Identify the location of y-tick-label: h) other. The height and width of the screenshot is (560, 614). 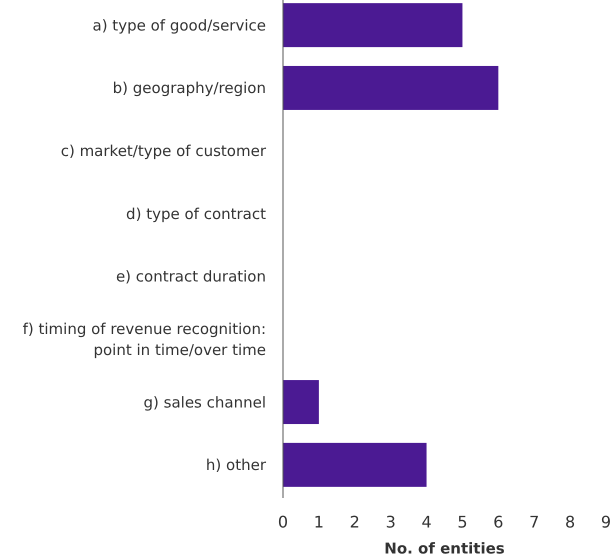
(236, 465).